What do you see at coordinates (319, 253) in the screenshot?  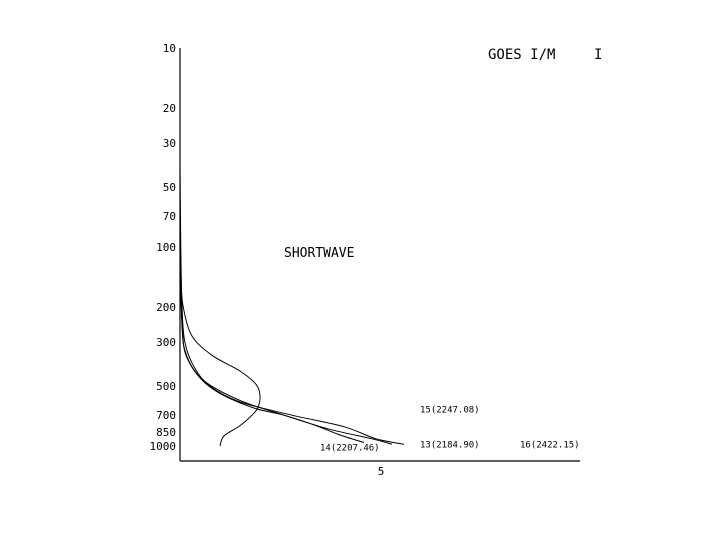 I see `chart-annotation: SHORTWAVE` at bounding box center [319, 253].